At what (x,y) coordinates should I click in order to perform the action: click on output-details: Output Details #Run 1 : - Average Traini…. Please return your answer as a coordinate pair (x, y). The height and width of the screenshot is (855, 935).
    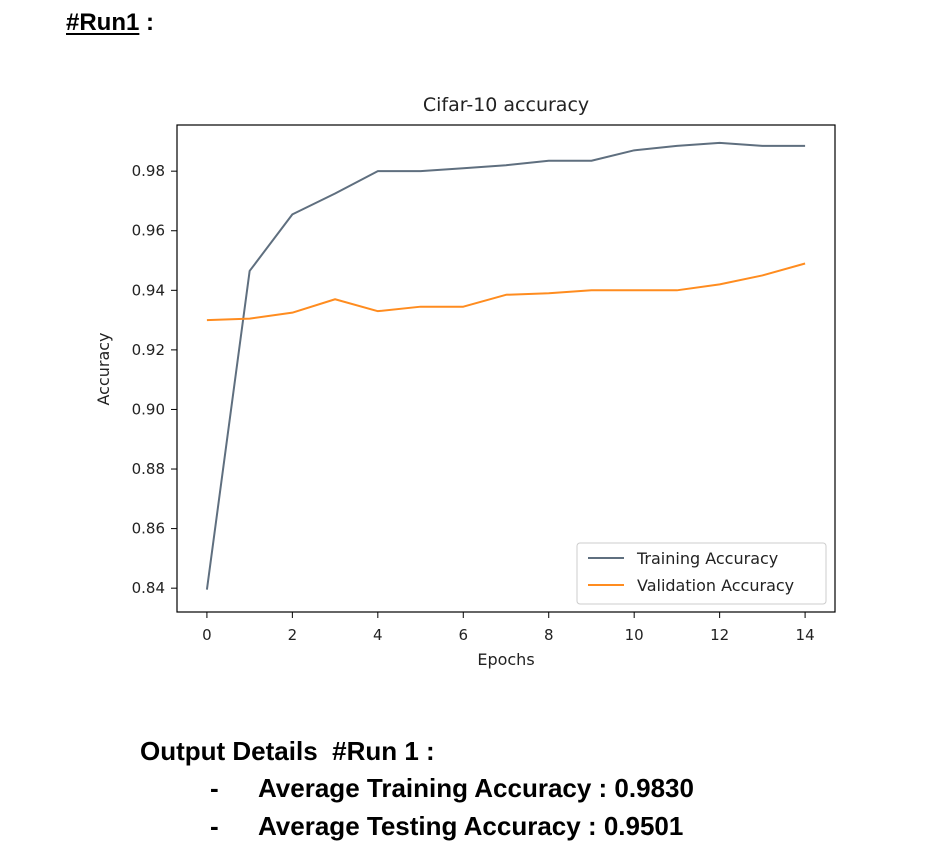
    Looking at the image, I should click on (417, 789).